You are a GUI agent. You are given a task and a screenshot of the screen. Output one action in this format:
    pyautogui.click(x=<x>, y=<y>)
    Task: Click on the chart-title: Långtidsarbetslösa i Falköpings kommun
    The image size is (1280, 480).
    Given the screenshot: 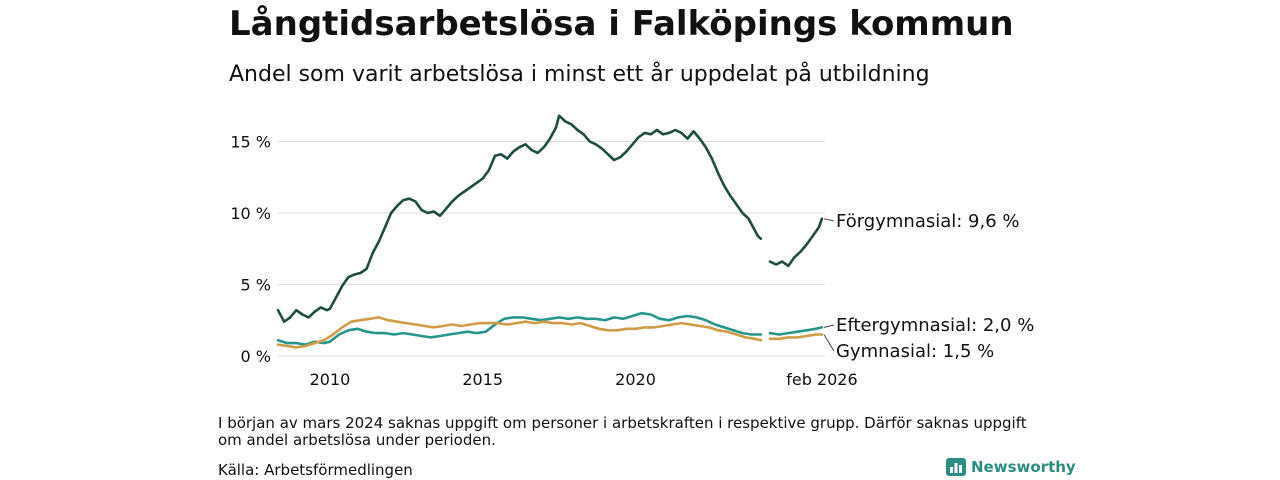 What is the action you would take?
    pyautogui.click(x=621, y=24)
    